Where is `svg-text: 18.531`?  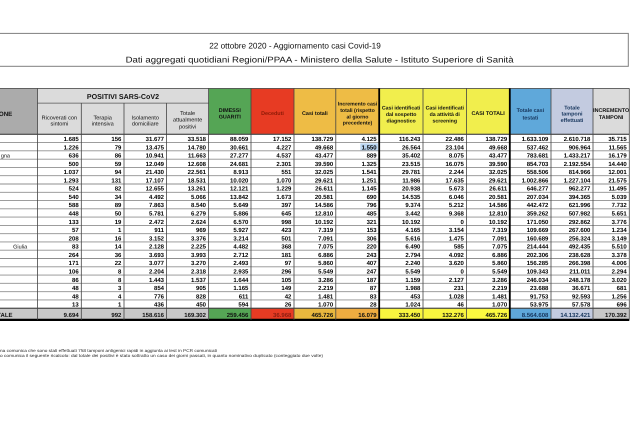 svg-text: 18.531 is located at coordinates (197, 180).